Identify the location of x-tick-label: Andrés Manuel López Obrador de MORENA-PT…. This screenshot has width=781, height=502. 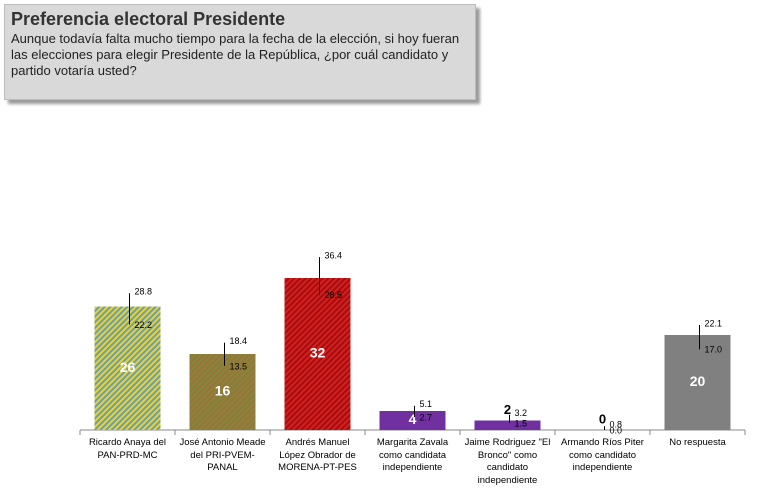
(317, 455).